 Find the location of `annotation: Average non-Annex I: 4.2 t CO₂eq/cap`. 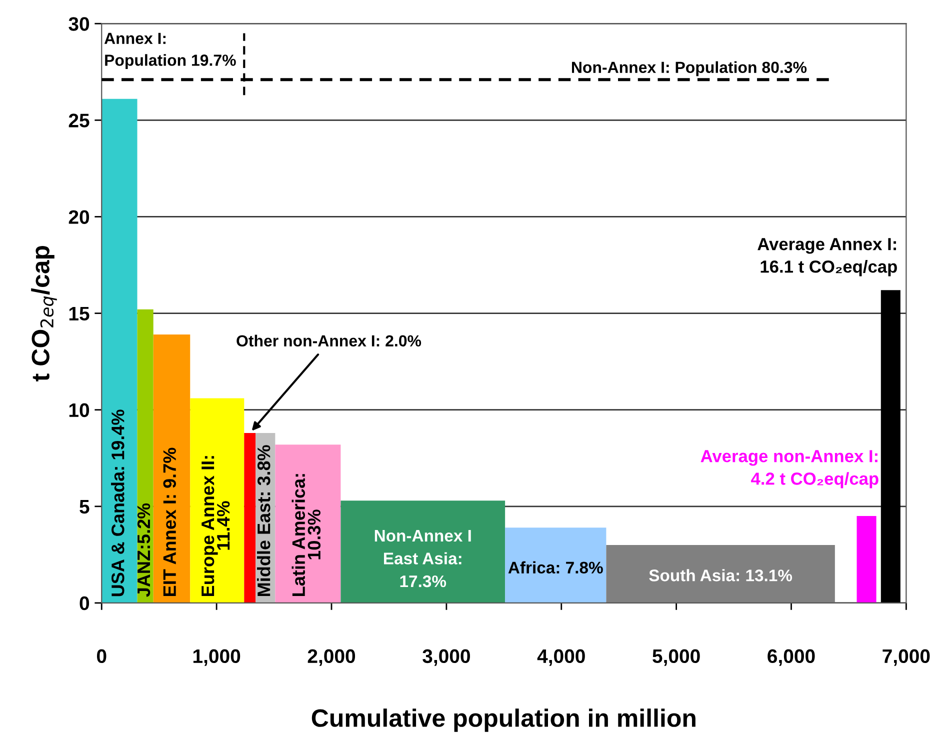

annotation: Average non-Annex I: 4.2 t CO₂eq/cap is located at coordinates (789, 469).